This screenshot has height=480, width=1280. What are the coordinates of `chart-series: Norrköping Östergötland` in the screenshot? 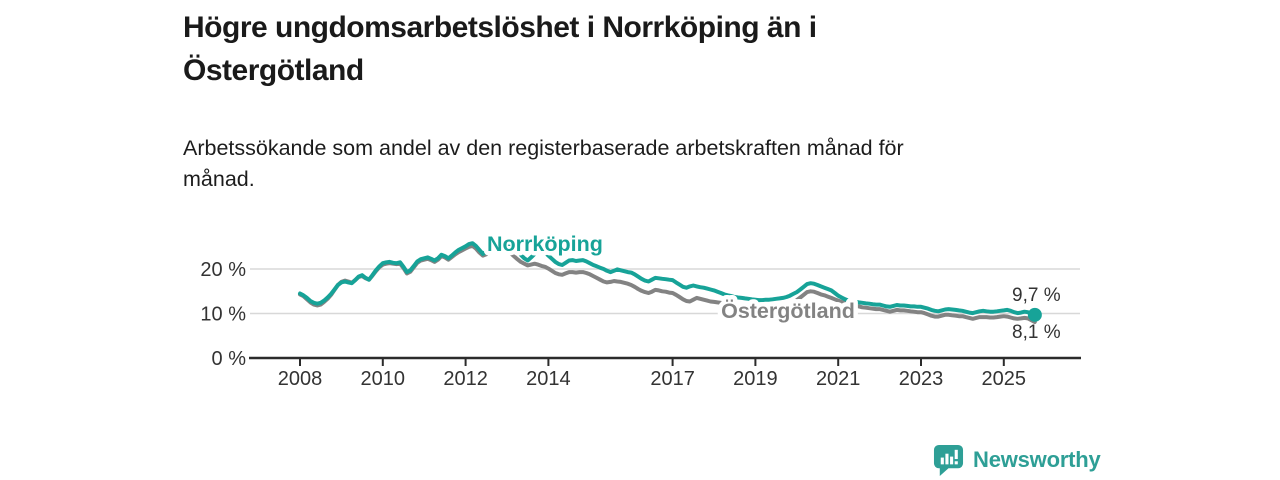 It's located at (667, 278).